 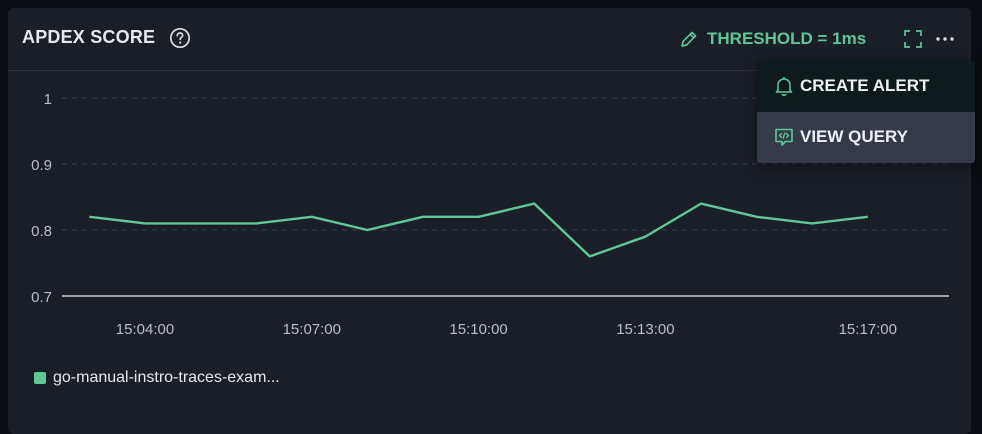 I want to click on create-alert-label: CREATE ALERT, so click(x=865, y=85).